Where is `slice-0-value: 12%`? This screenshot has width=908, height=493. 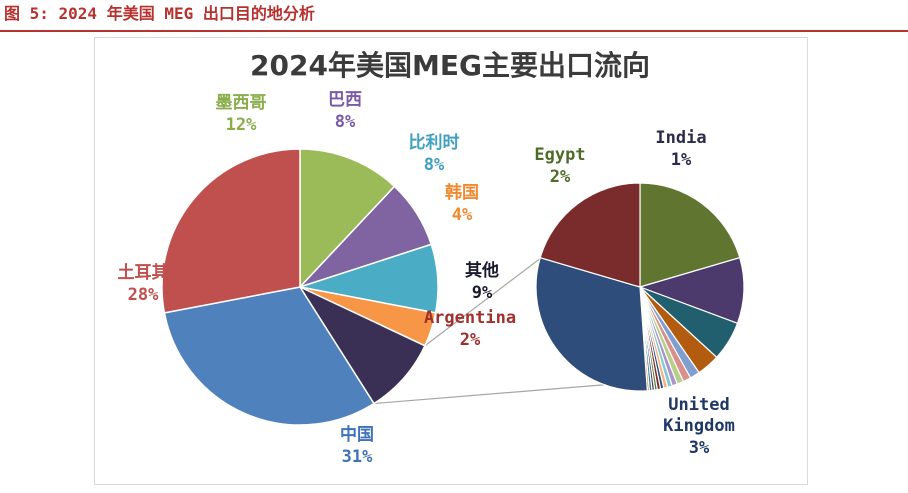
slice-0-value: 12% is located at coordinates (241, 125).